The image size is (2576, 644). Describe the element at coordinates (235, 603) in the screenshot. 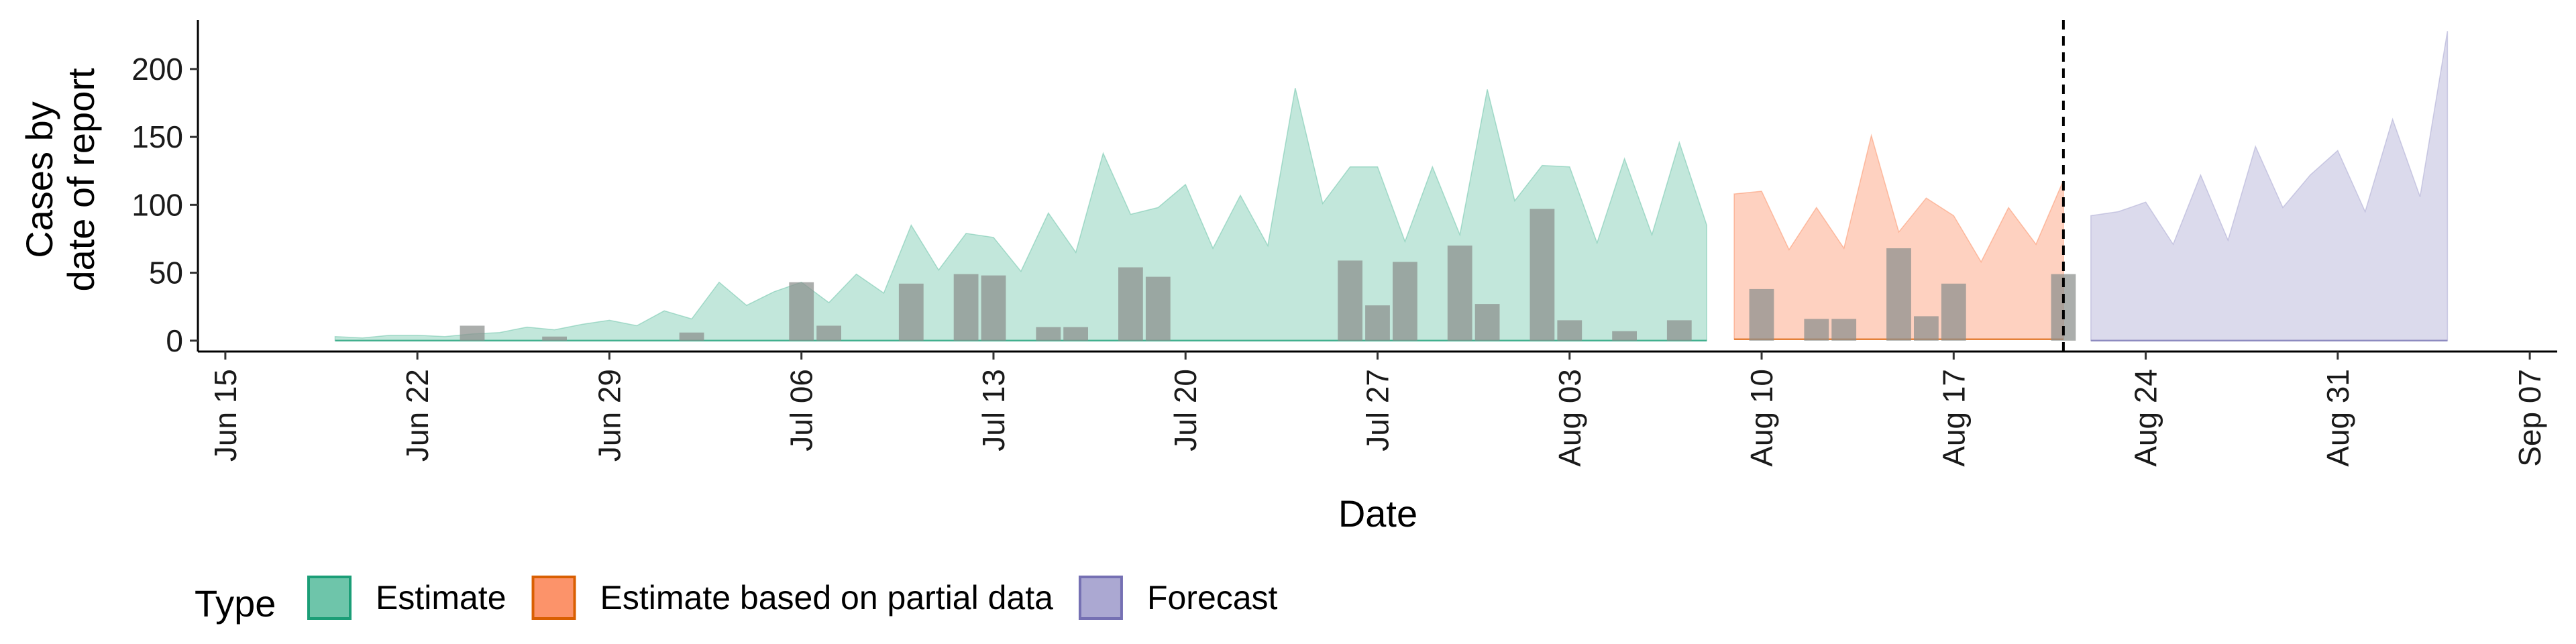

I see `legend-title: Type` at that location.